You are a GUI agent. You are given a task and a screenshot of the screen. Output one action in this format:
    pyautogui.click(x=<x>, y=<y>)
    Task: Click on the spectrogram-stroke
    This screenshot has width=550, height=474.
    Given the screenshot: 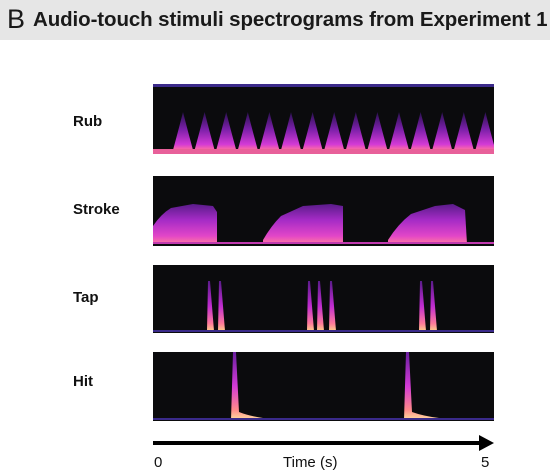 What is the action you would take?
    pyautogui.click(x=323, y=211)
    